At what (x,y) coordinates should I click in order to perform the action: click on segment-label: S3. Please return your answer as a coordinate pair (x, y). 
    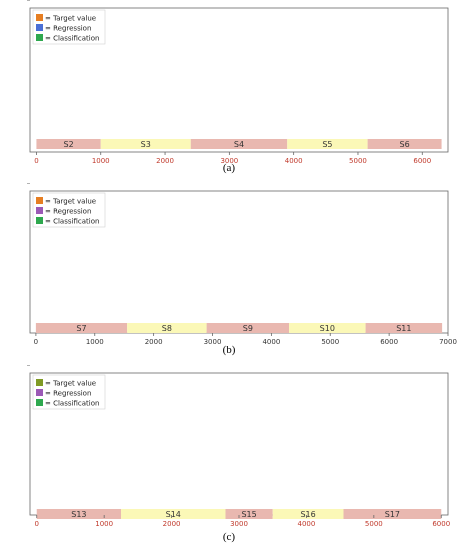
    Looking at the image, I should click on (146, 144).